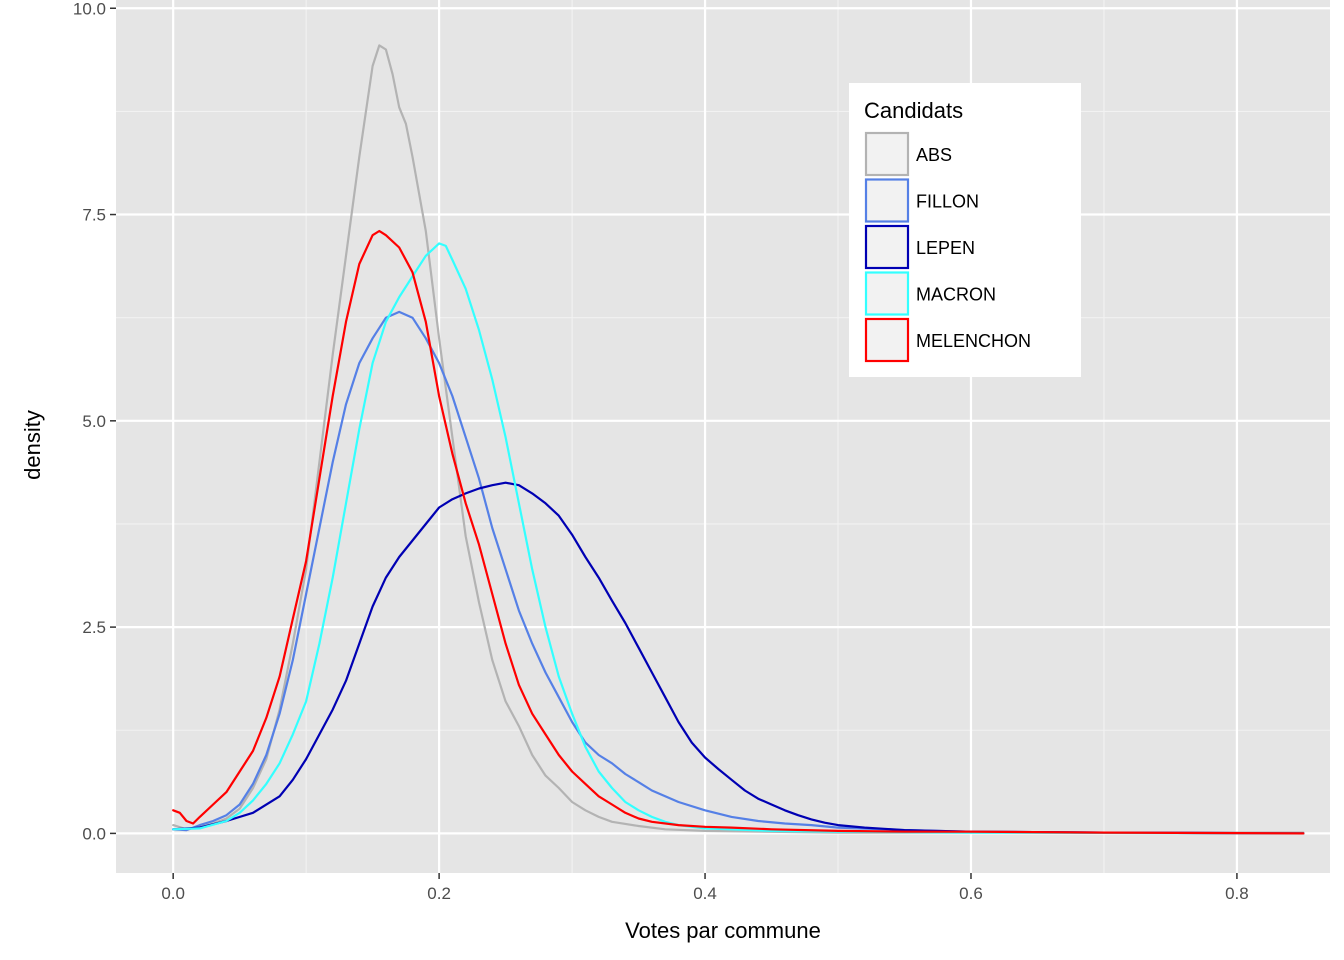  Describe the element at coordinates (94, 215) in the screenshot. I see `y-tick-label: 7.5` at that location.